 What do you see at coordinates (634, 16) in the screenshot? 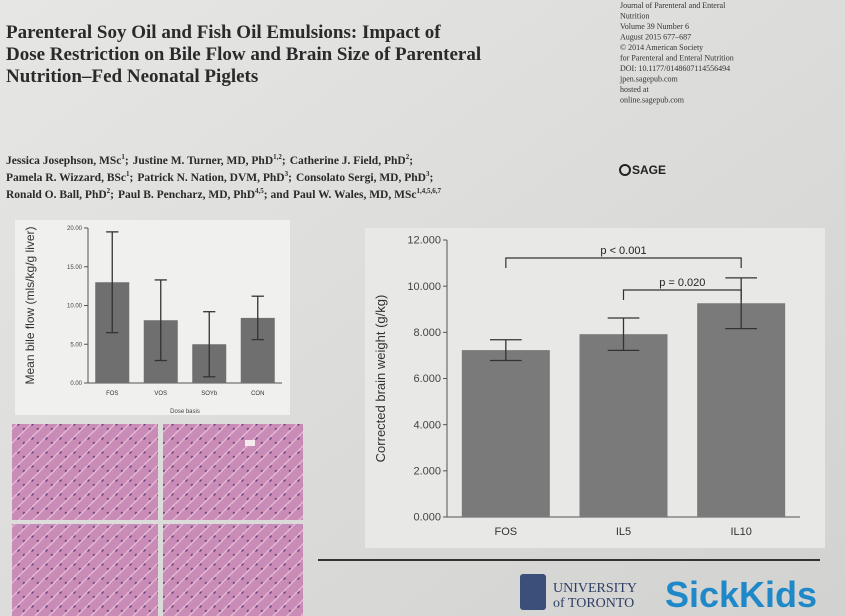
I see `journal-line: Nutrition` at bounding box center [634, 16].